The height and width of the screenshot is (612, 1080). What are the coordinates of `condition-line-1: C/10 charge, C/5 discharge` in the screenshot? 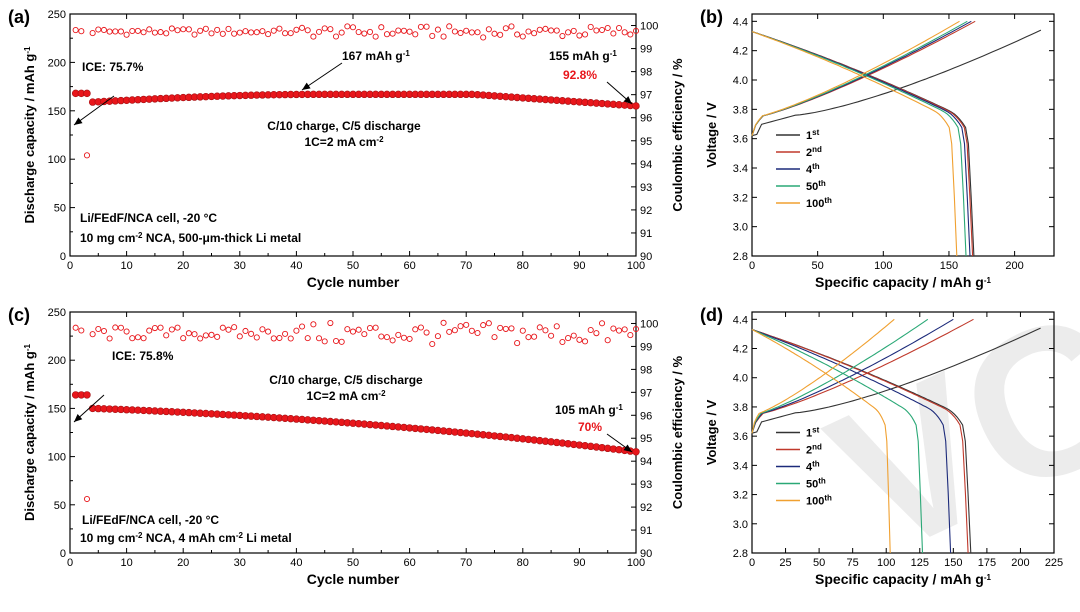 It's located at (344, 126).